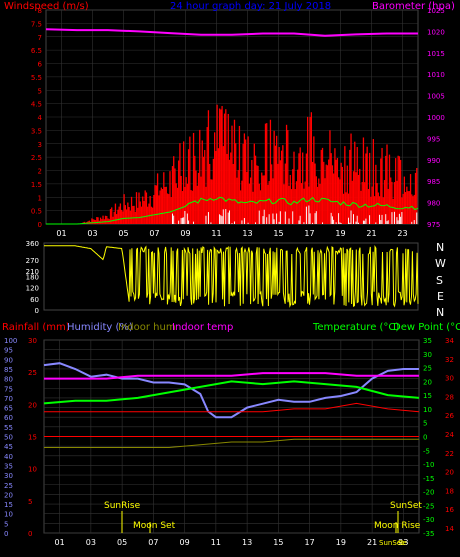 The height and width of the screenshot is (557, 460). What do you see at coordinates (427, 396) in the screenshot?
I see `temperature-tick-label: 15` at bounding box center [427, 396].